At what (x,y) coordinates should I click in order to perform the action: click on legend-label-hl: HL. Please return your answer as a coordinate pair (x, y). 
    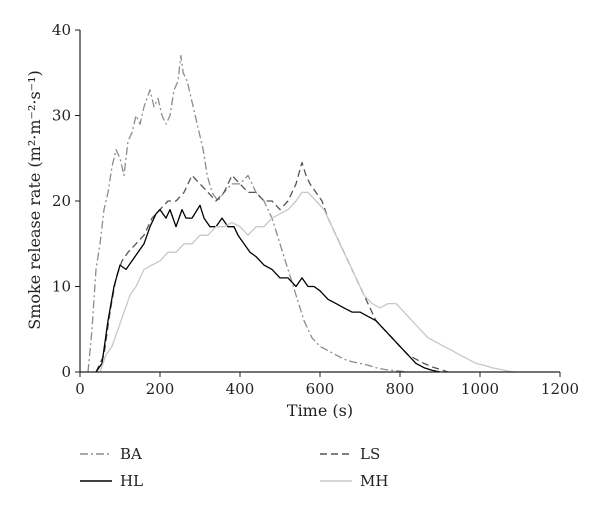
    Looking at the image, I should click on (131, 481).